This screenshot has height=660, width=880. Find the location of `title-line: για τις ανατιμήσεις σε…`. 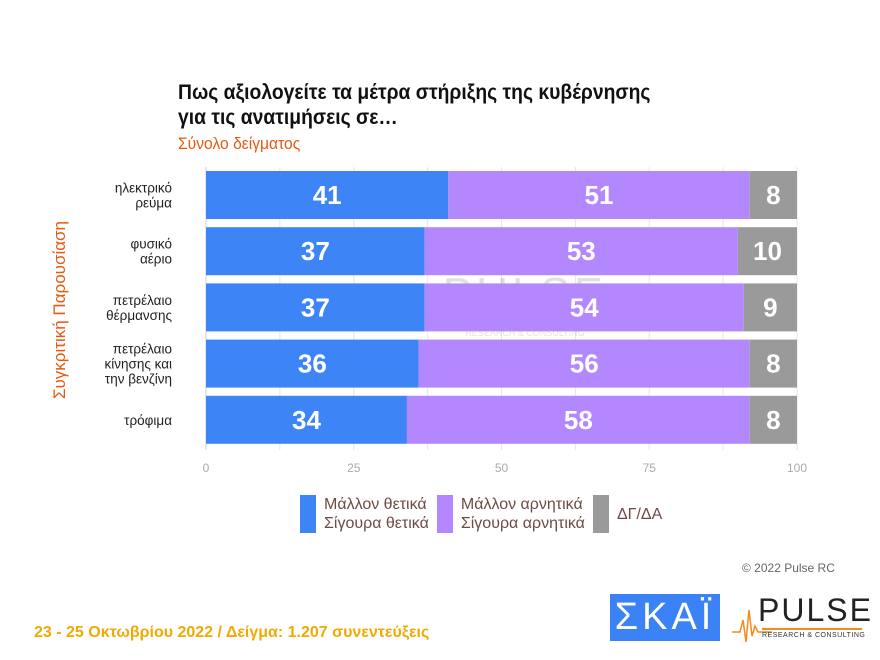

title-line: για τις ανατιμήσεις σε… is located at coordinates (288, 117).